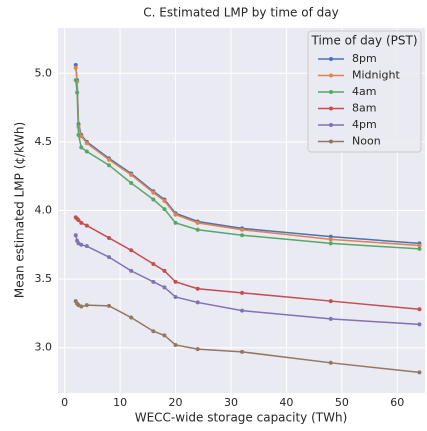  I want to click on legend-box, so click(364, 91).